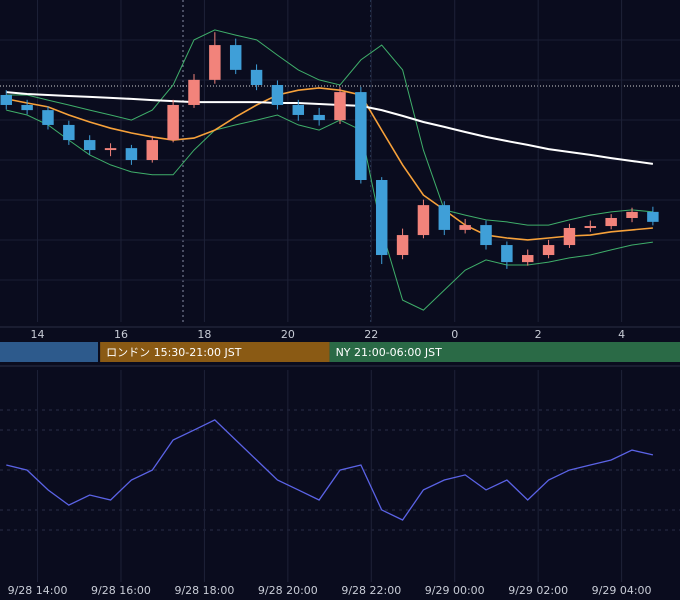 Image resolution: width=680 pixels, height=600 pixels. Describe the element at coordinates (371, 590) in the screenshot. I see `x-tick-label: 9/28 22:00` at that location.